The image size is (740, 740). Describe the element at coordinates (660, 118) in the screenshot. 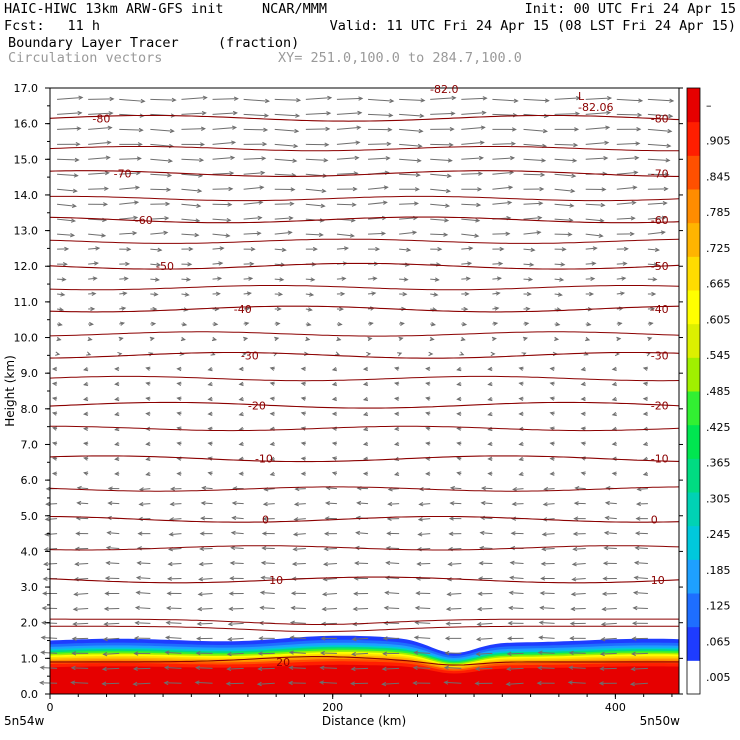

I see `contour-label: -80` at that location.